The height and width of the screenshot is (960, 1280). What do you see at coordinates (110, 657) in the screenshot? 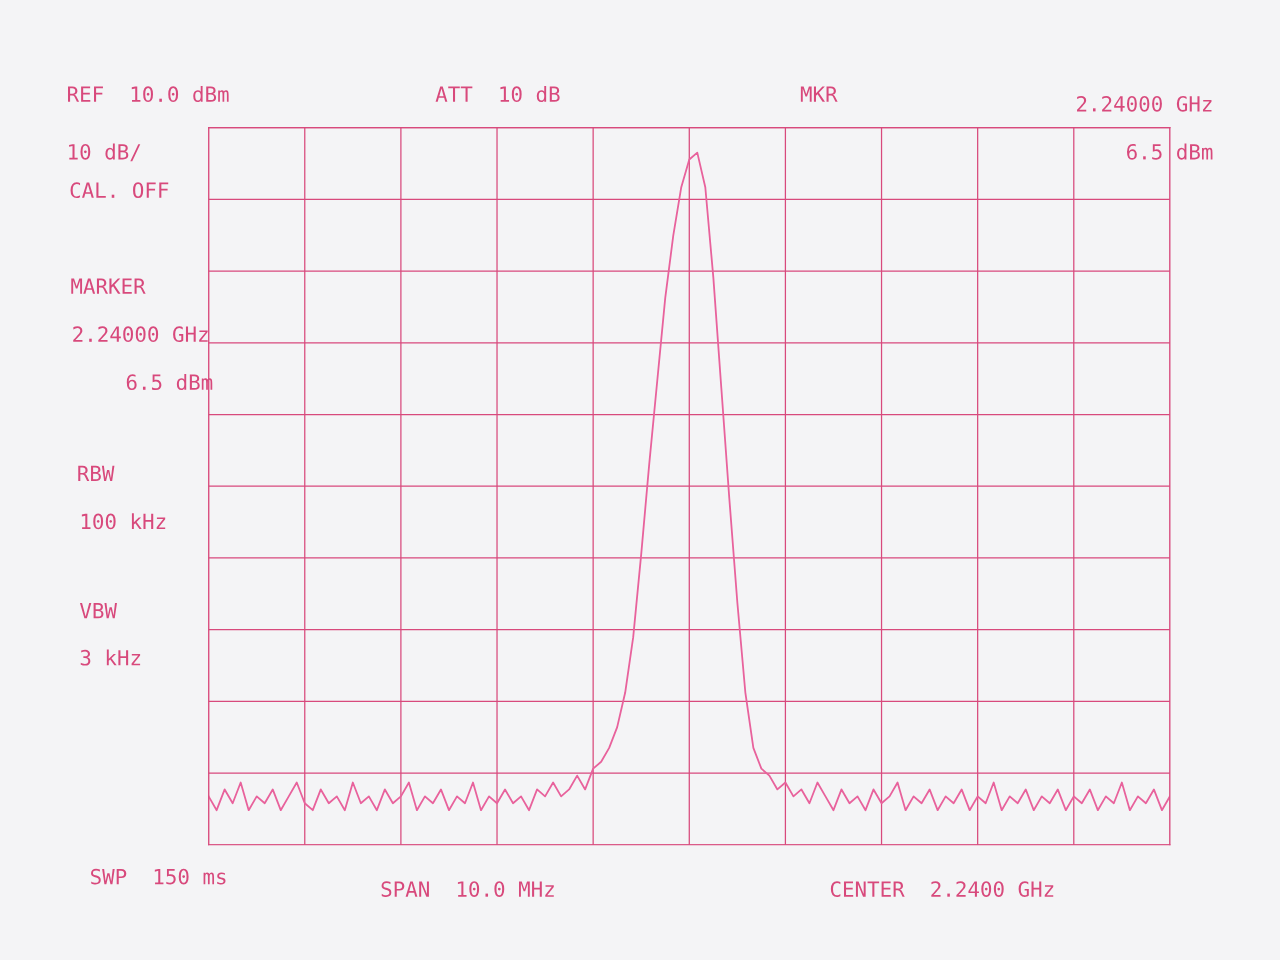
I see `text: 3 kHz` at bounding box center [110, 657].